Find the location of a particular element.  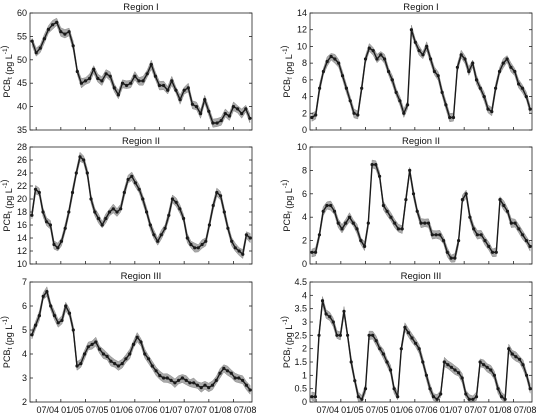

plot-area is located at coordinates (421, 71).